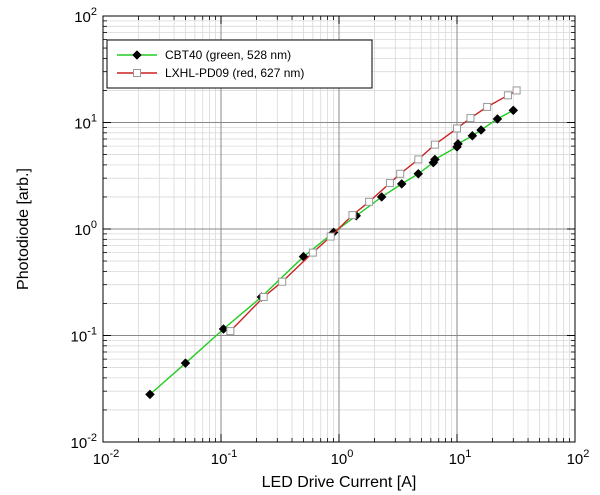 The width and height of the screenshot is (600, 495). What do you see at coordinates (234, 73) in the screenshot?
I see `legend-label-2: LXHL-PD09 (red, 627 nm)` at bounding box center [234, 73].